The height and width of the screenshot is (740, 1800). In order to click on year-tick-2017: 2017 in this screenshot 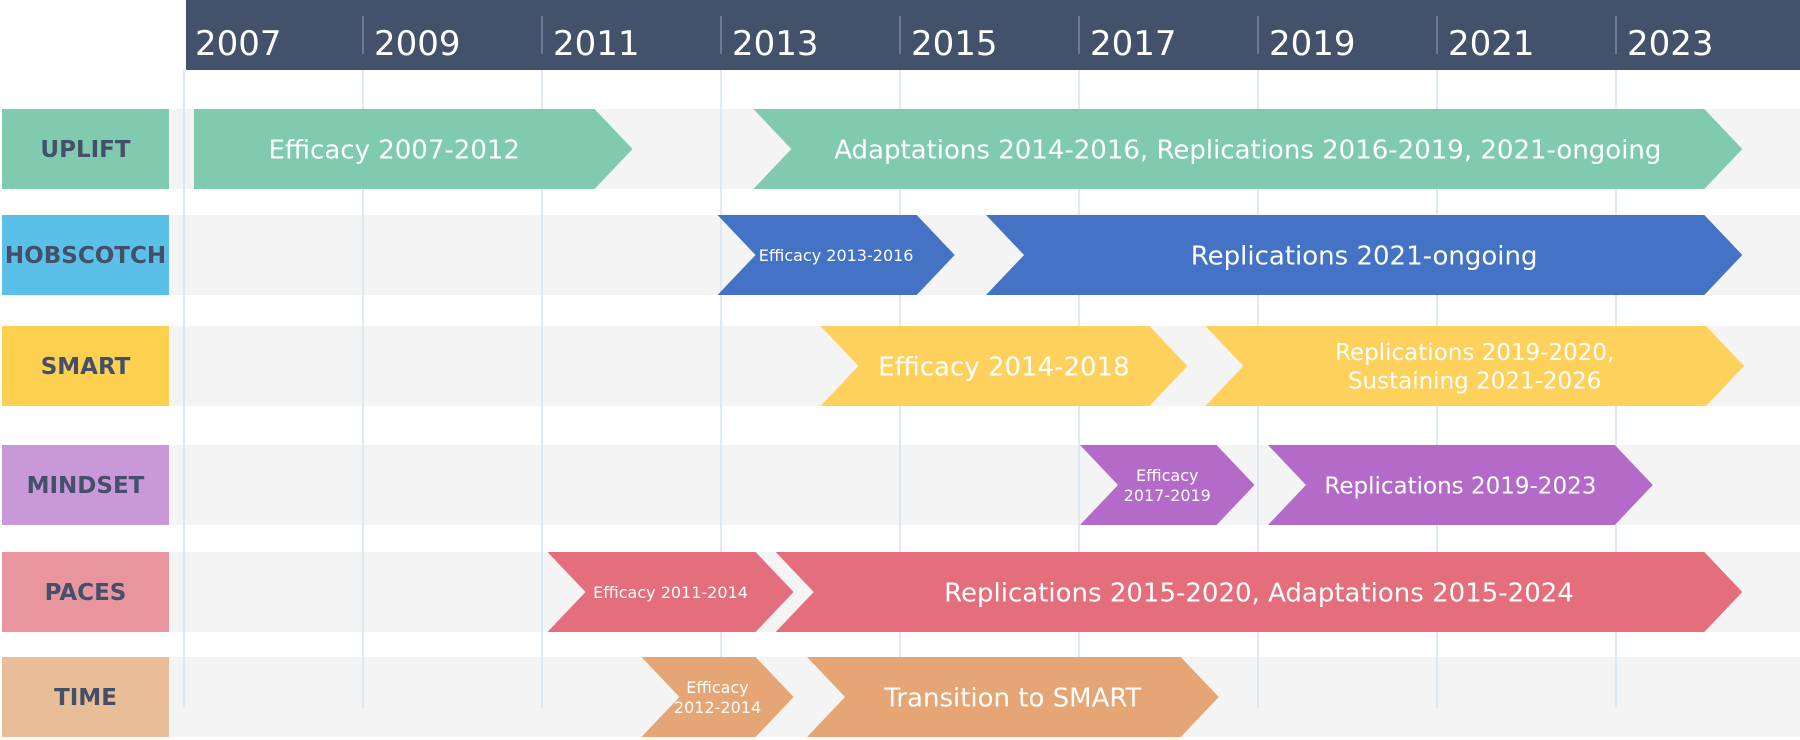, I will do `click(1133, 44)`.